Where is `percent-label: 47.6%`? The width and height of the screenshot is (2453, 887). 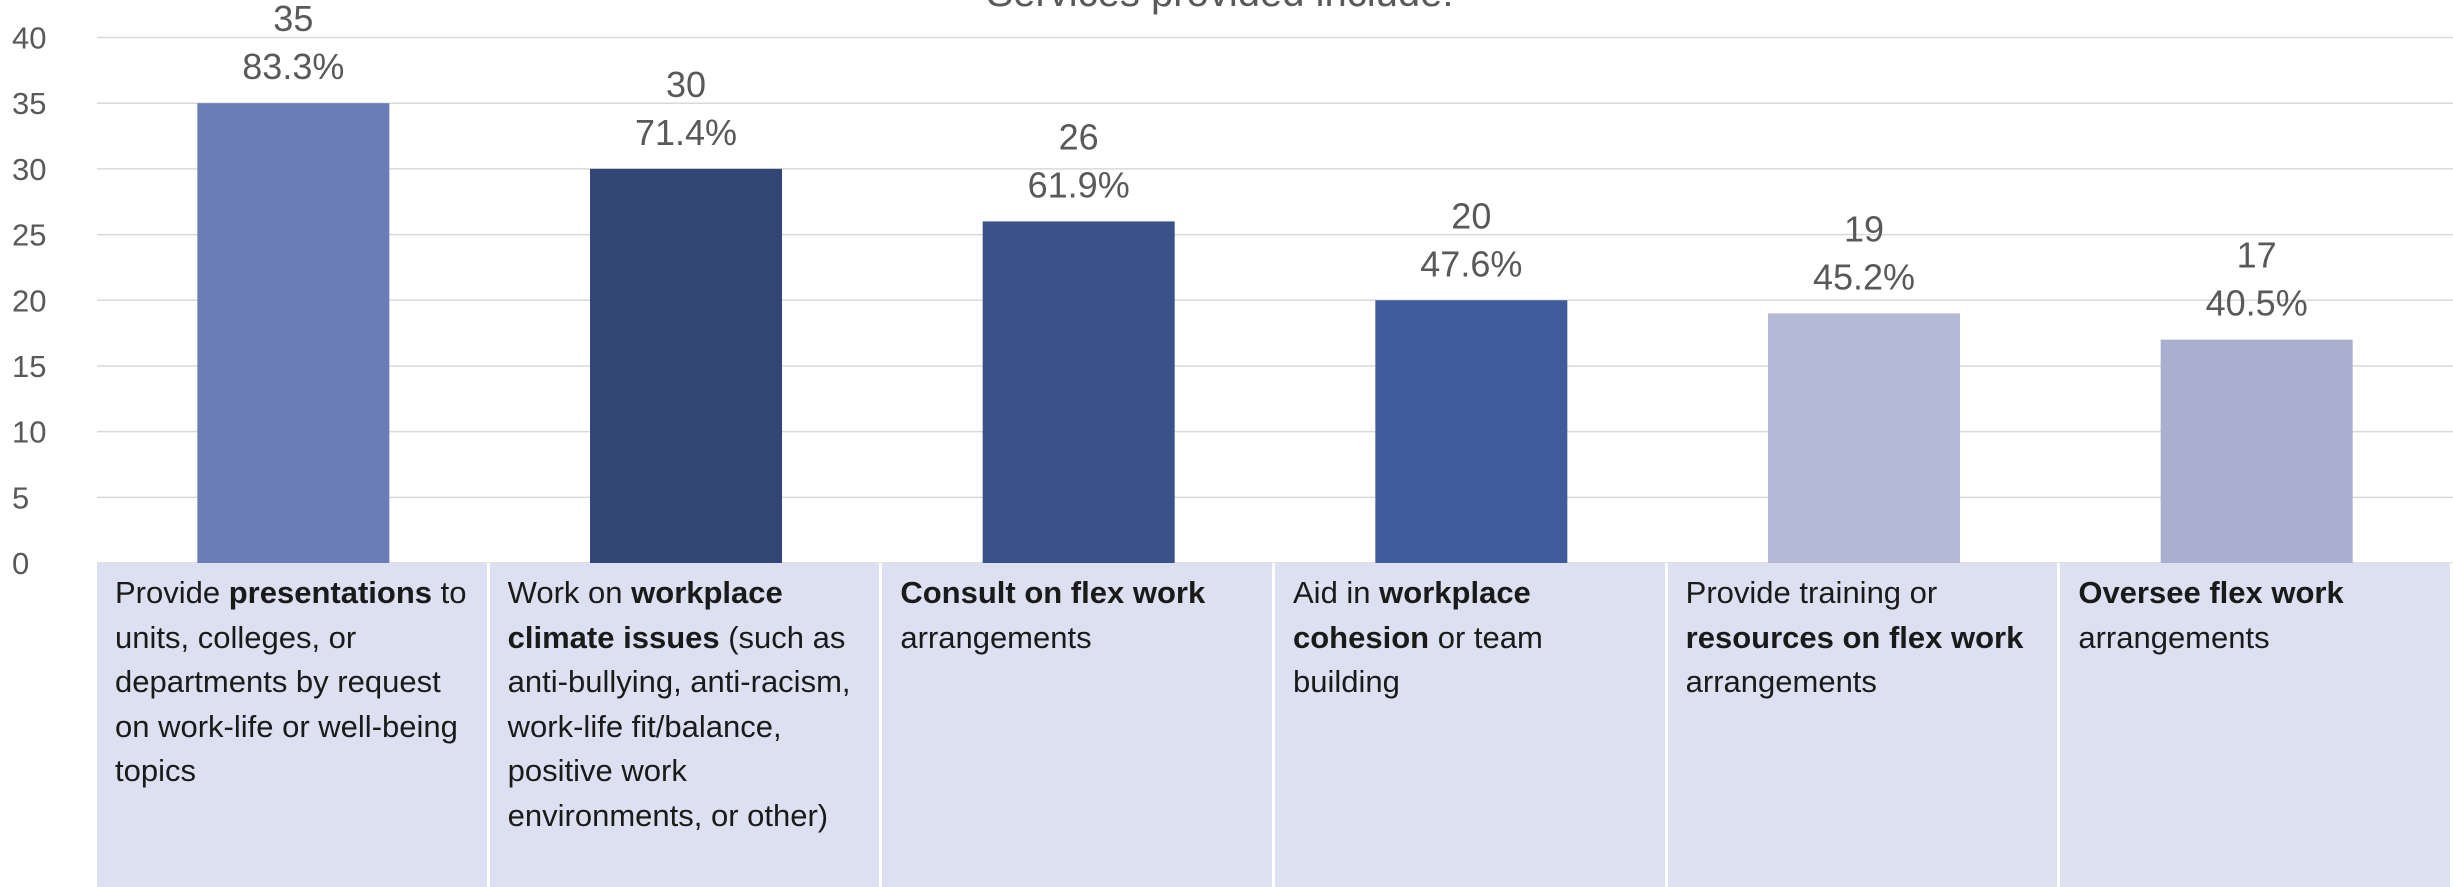
percent-label: 47.6% is located at coordinates (1471, 263).